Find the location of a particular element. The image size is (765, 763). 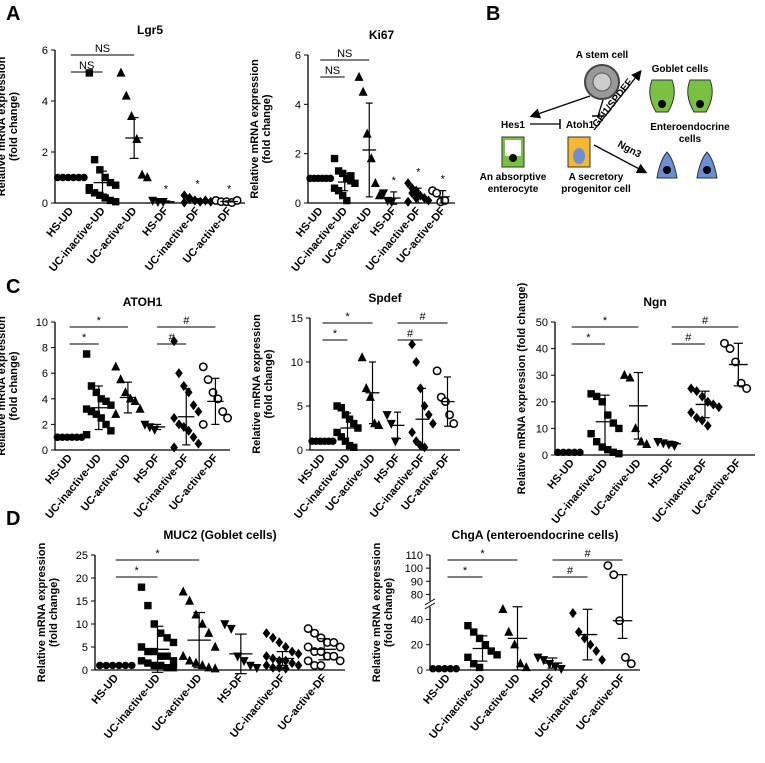

stem-nucleus is located at coordinates (602, 82).